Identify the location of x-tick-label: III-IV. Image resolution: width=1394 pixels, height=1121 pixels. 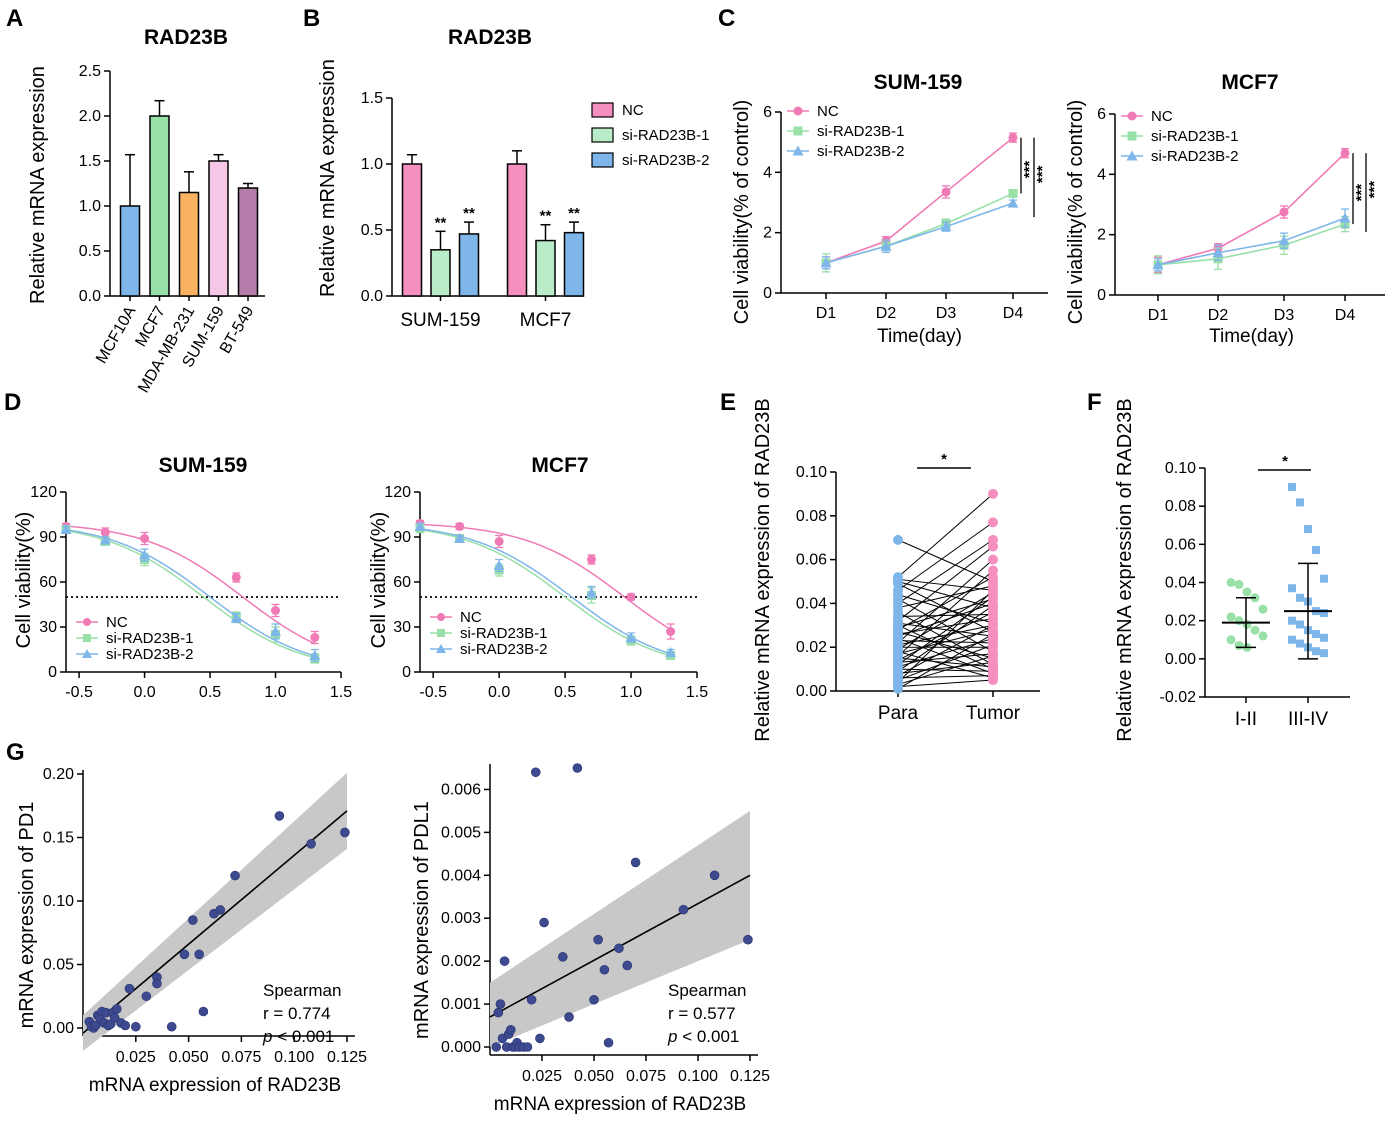
(1308, 719).